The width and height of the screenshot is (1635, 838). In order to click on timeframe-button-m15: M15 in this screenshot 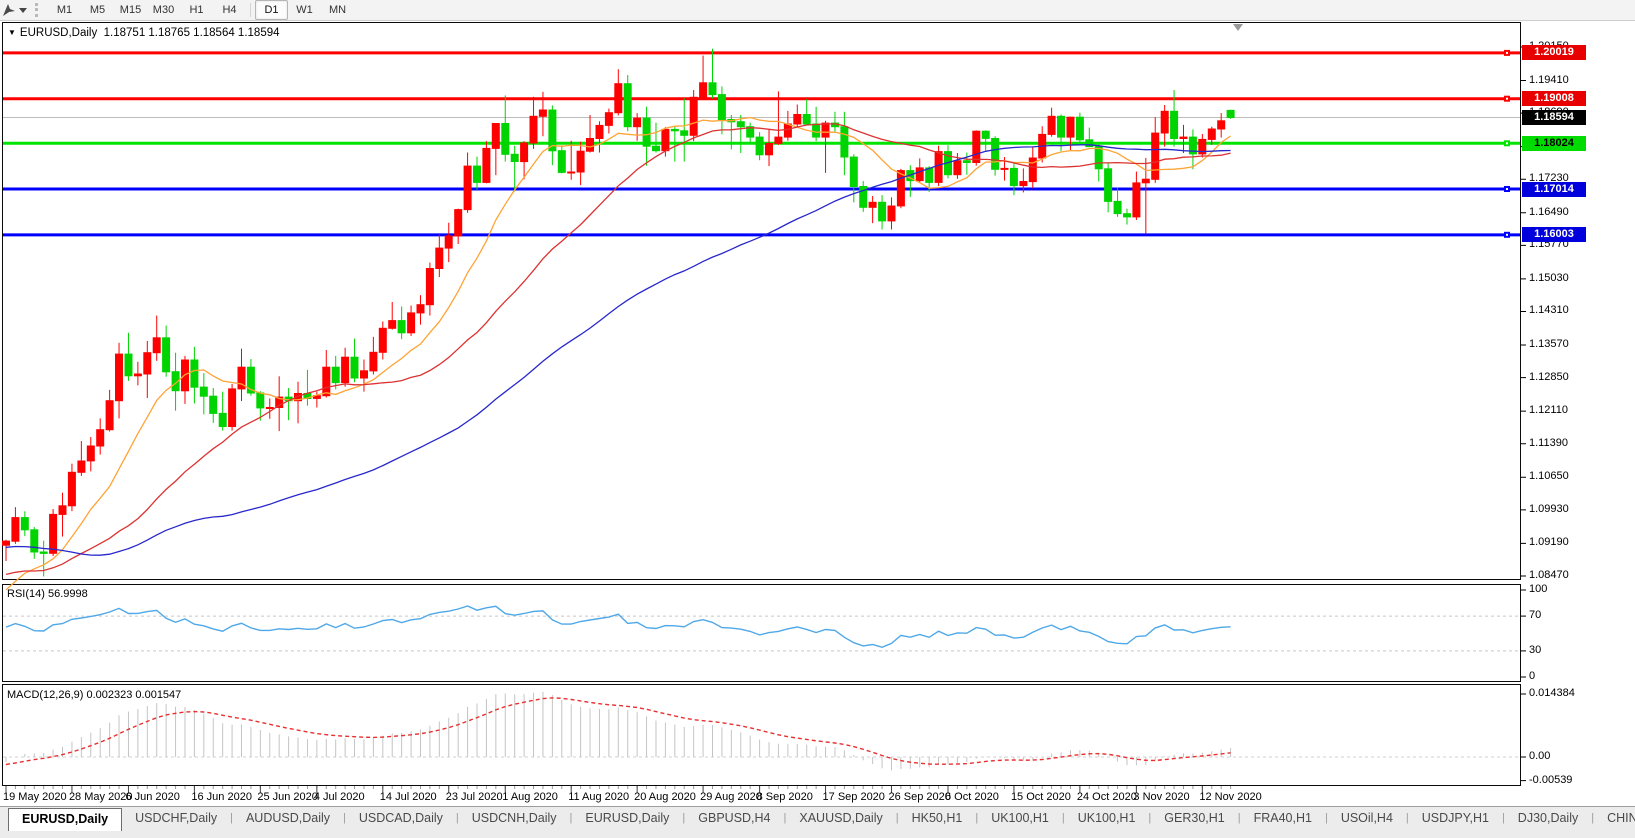, I will do `click(130, 10)`.